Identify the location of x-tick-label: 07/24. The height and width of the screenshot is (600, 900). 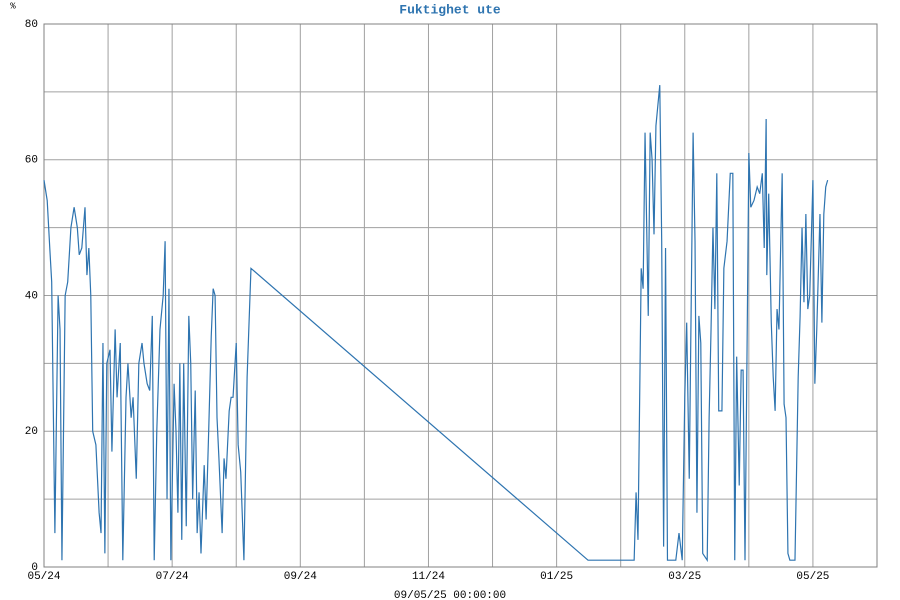
(172, 577).